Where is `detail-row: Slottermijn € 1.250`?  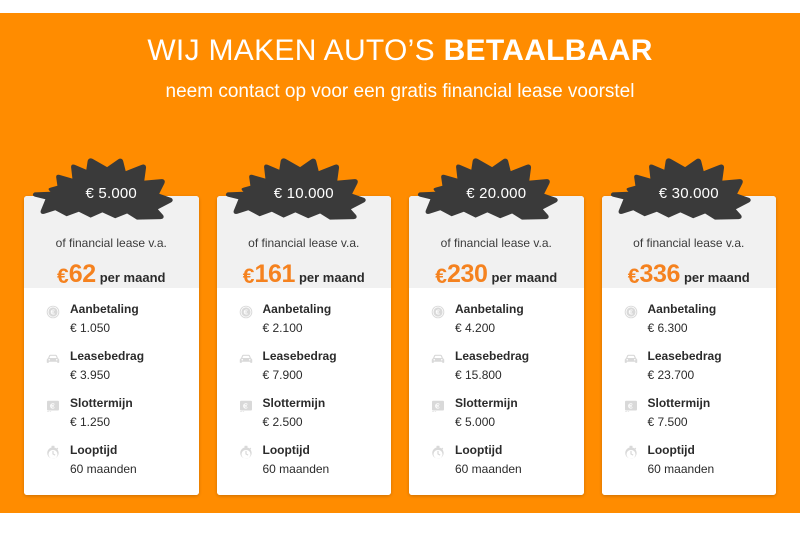
detail-row: Slottermijn € 1.250 is located at coordinates (111, 414).